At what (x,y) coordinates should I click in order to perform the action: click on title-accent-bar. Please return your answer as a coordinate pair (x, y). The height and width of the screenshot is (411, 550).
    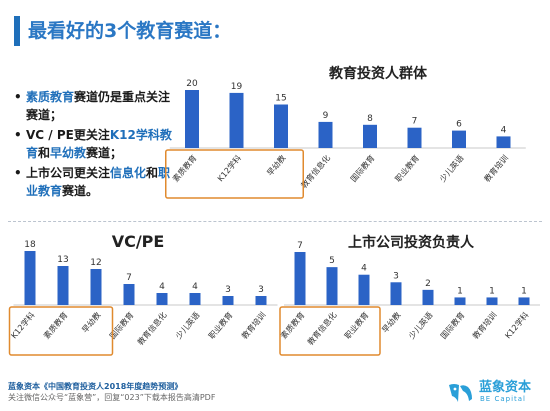
    Looking at the image, I should click on (17, 31).